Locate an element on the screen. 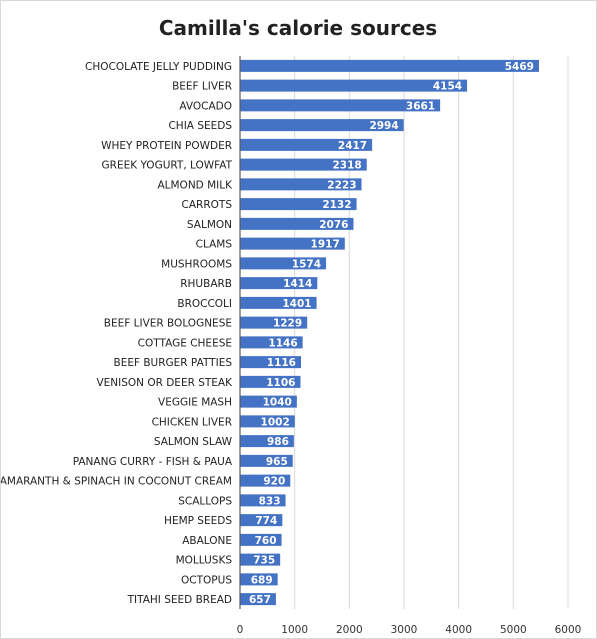 This screenshot has width=597, height=639. data-label: 833 is located at coordinates (270, 501).